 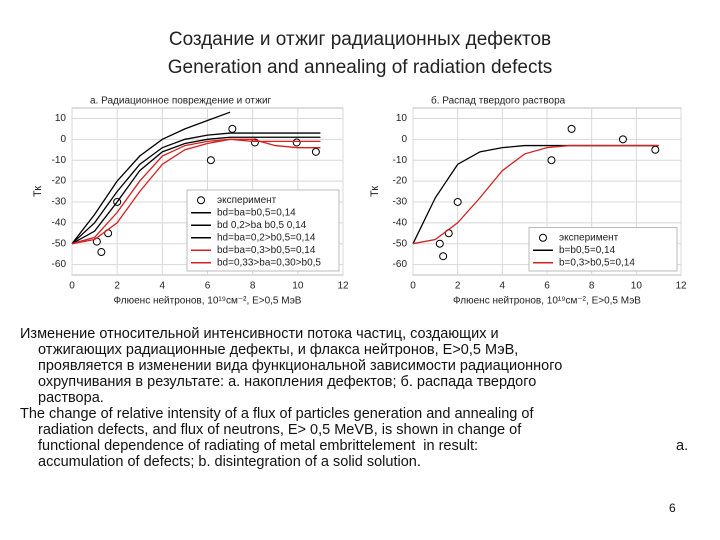 I want to click on legend-label: bd=ba=0,3>b0,5=0,14, so click(x=266, y=250).